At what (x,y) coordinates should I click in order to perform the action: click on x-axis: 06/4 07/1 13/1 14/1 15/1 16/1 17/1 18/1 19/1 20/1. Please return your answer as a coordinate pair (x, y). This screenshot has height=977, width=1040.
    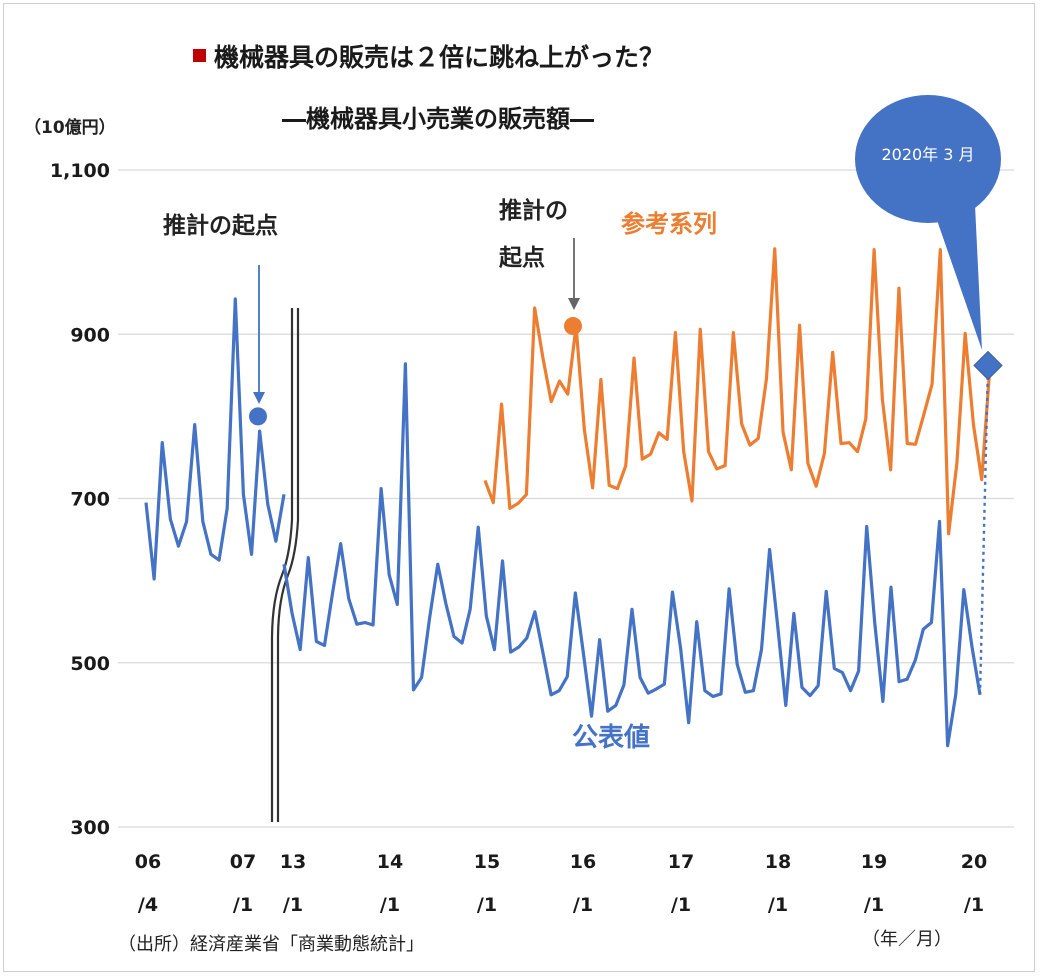
    Looking at the image, I should click on (561, 883).